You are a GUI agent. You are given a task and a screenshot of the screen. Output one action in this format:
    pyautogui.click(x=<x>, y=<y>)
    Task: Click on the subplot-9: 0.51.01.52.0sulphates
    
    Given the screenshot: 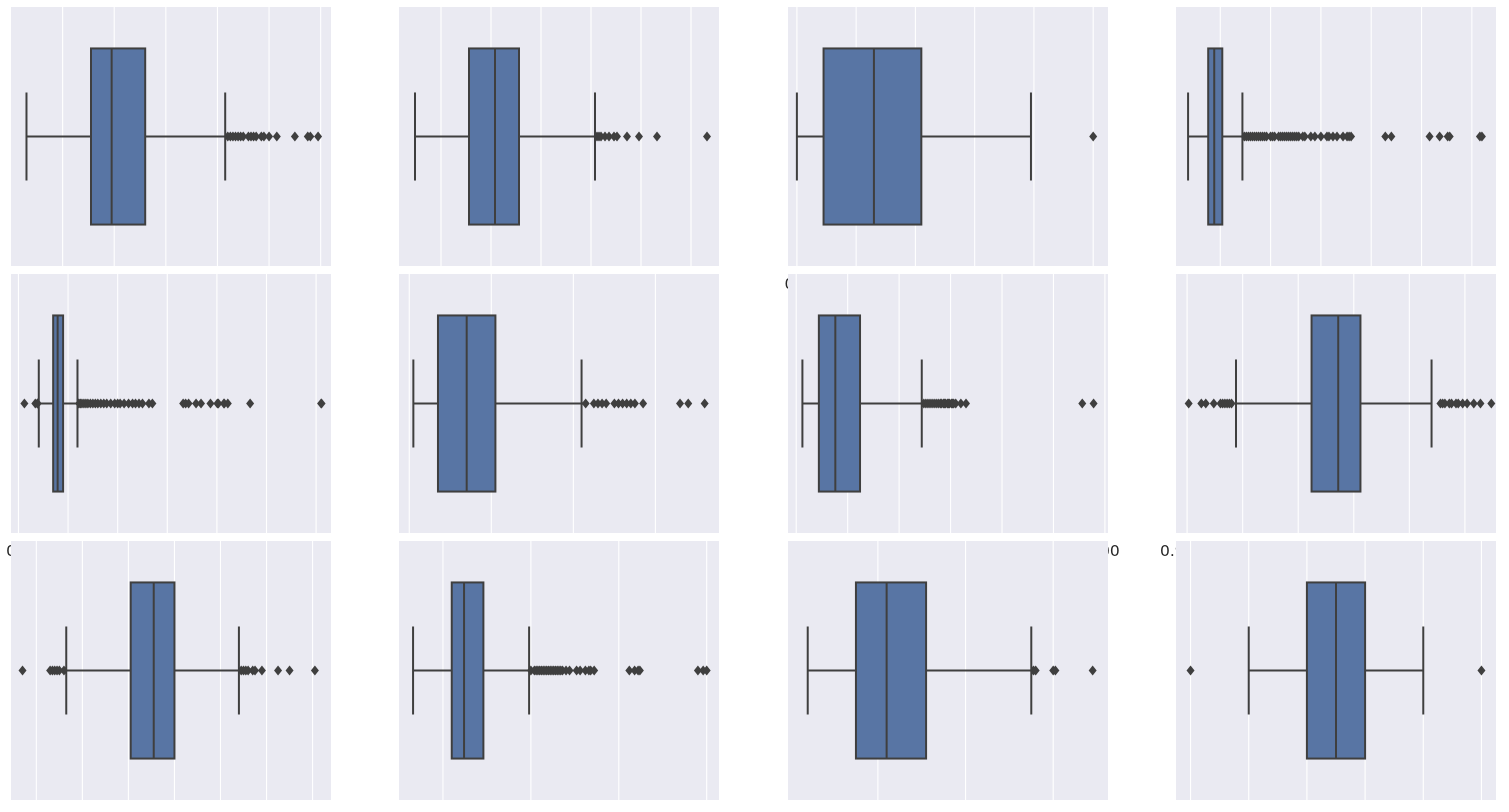 What is the action you would take?
    pyautogui.click(x=559, y=676)
    